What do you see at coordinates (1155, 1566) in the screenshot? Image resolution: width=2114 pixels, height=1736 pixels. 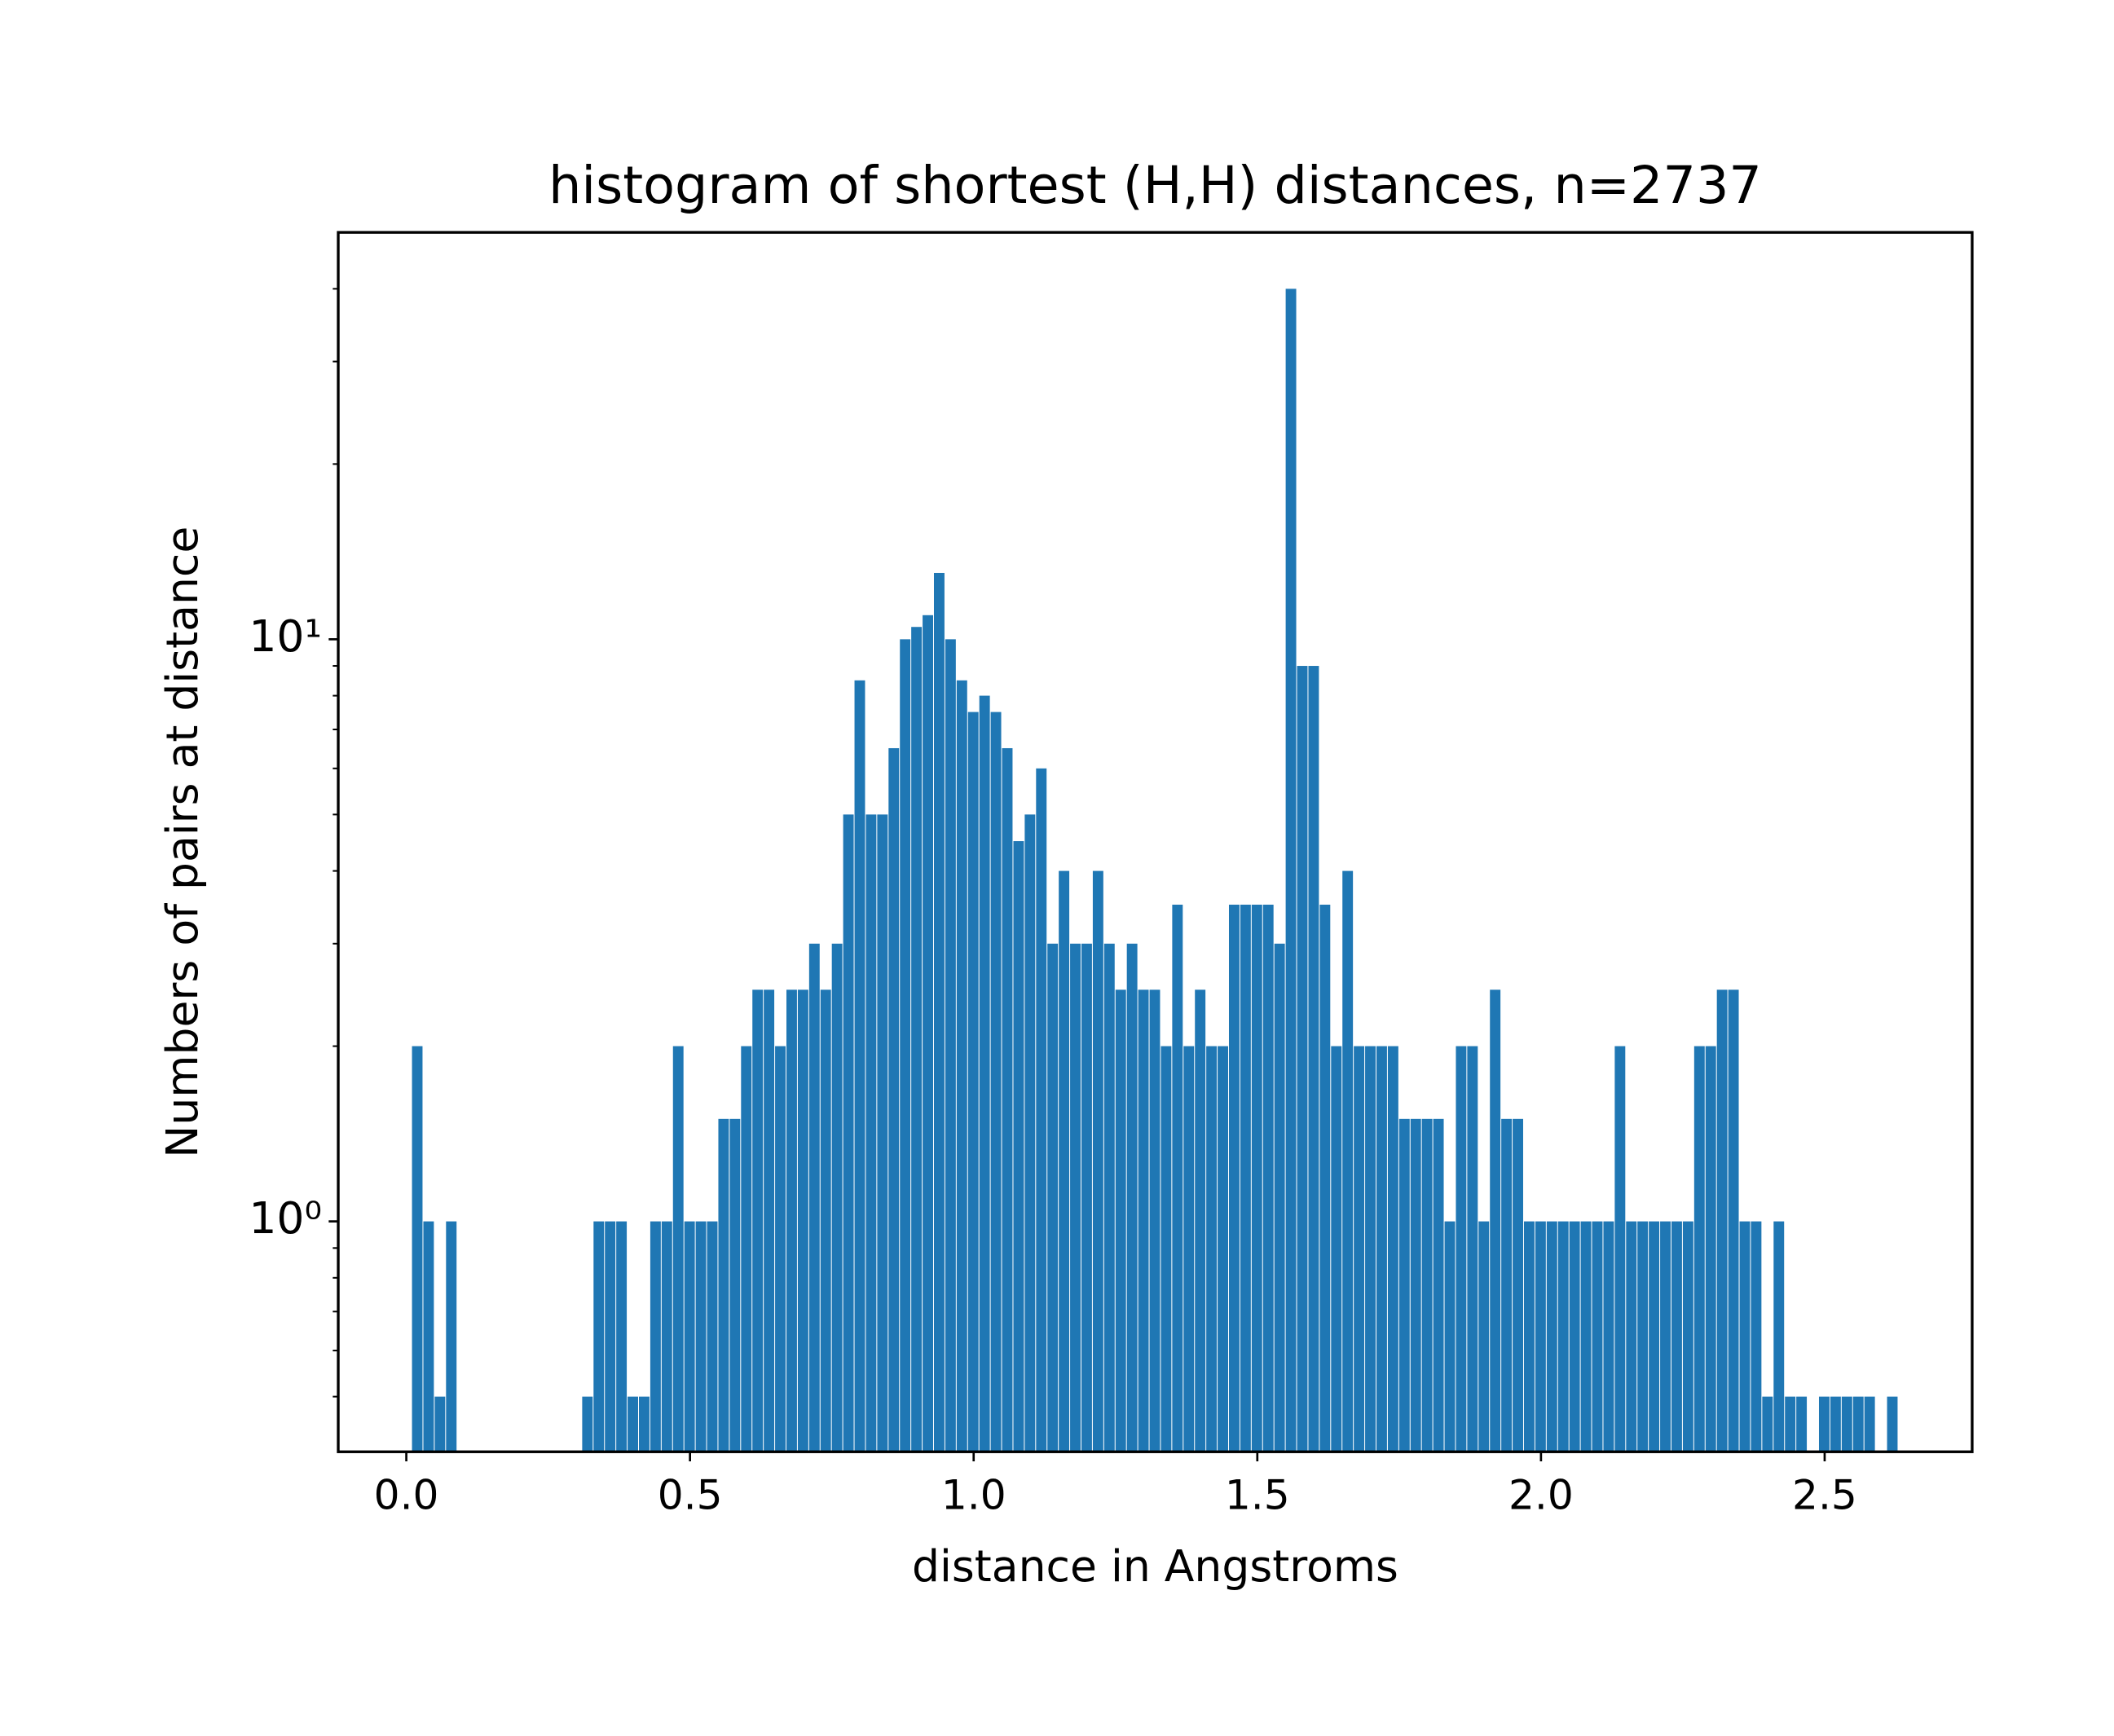 I see `x-axis-label: distance in Angstroms` at bounding box center [1155, 1566].